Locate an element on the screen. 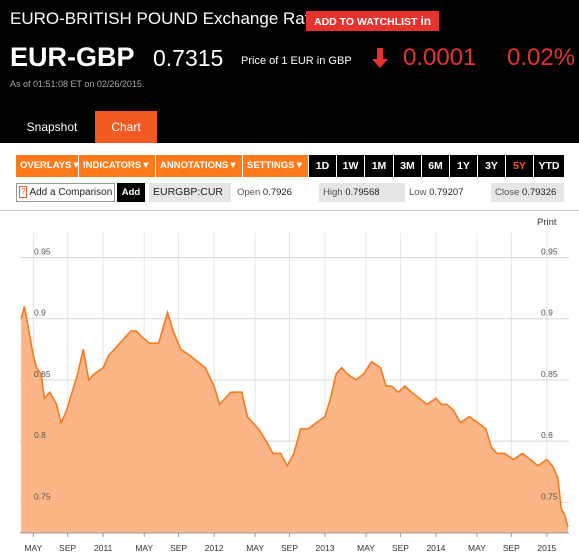 Image resolution: width=579 pixels, height=558 pixels. x-tick-label: 2011 is located at coordinates (103, 548).